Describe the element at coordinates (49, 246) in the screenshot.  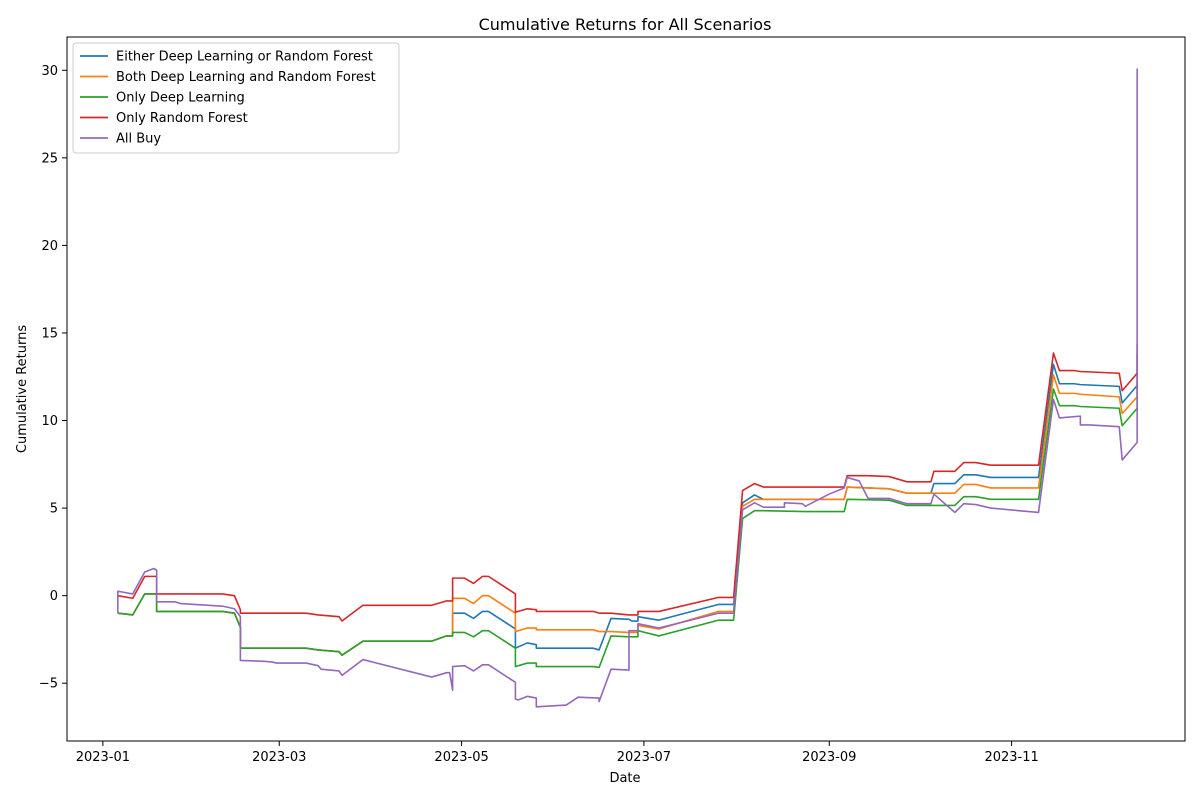
I see `y-tick-label: 20` at that location.